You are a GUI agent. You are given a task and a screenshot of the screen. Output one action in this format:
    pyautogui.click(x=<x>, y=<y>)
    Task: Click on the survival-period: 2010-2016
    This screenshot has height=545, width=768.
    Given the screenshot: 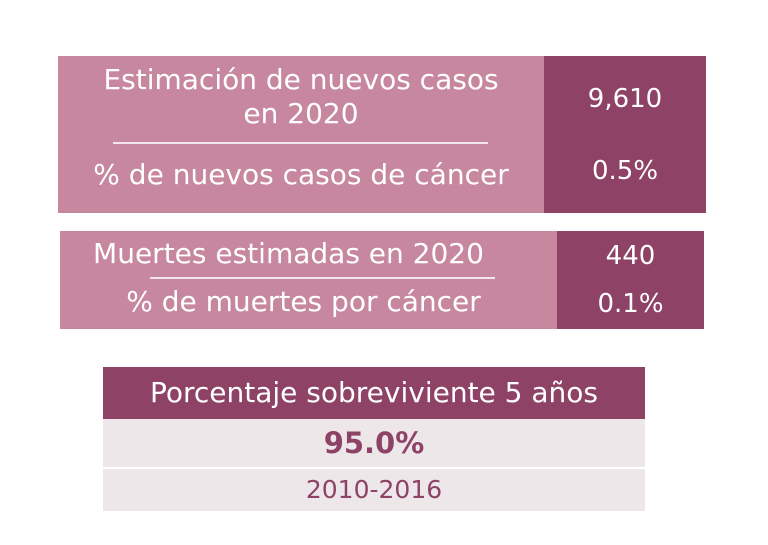 What is the action you would take?
    pyautogui.click(x=374, y=490)
    